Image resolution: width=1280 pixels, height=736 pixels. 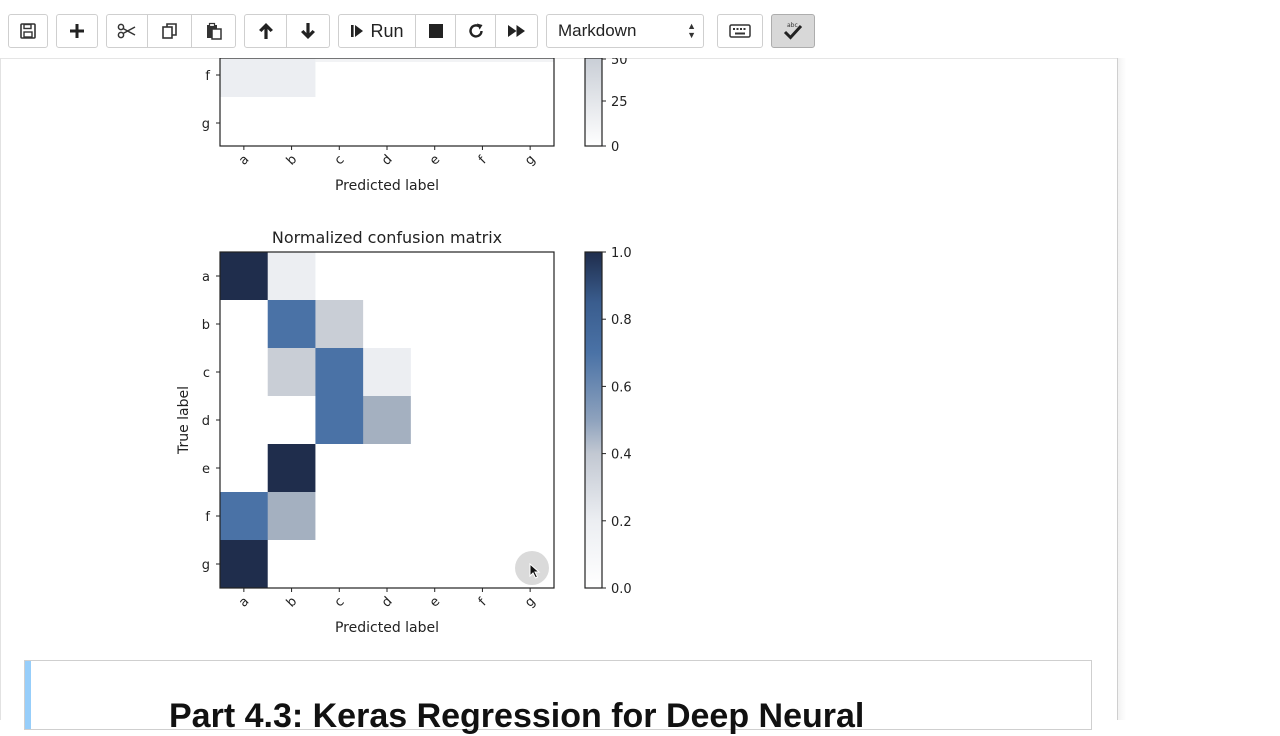 What do you see at coordinates (621, 320) in the screenshot?
I see `colorbar-tick-label: 0.8` at bounding box center [621, 320].